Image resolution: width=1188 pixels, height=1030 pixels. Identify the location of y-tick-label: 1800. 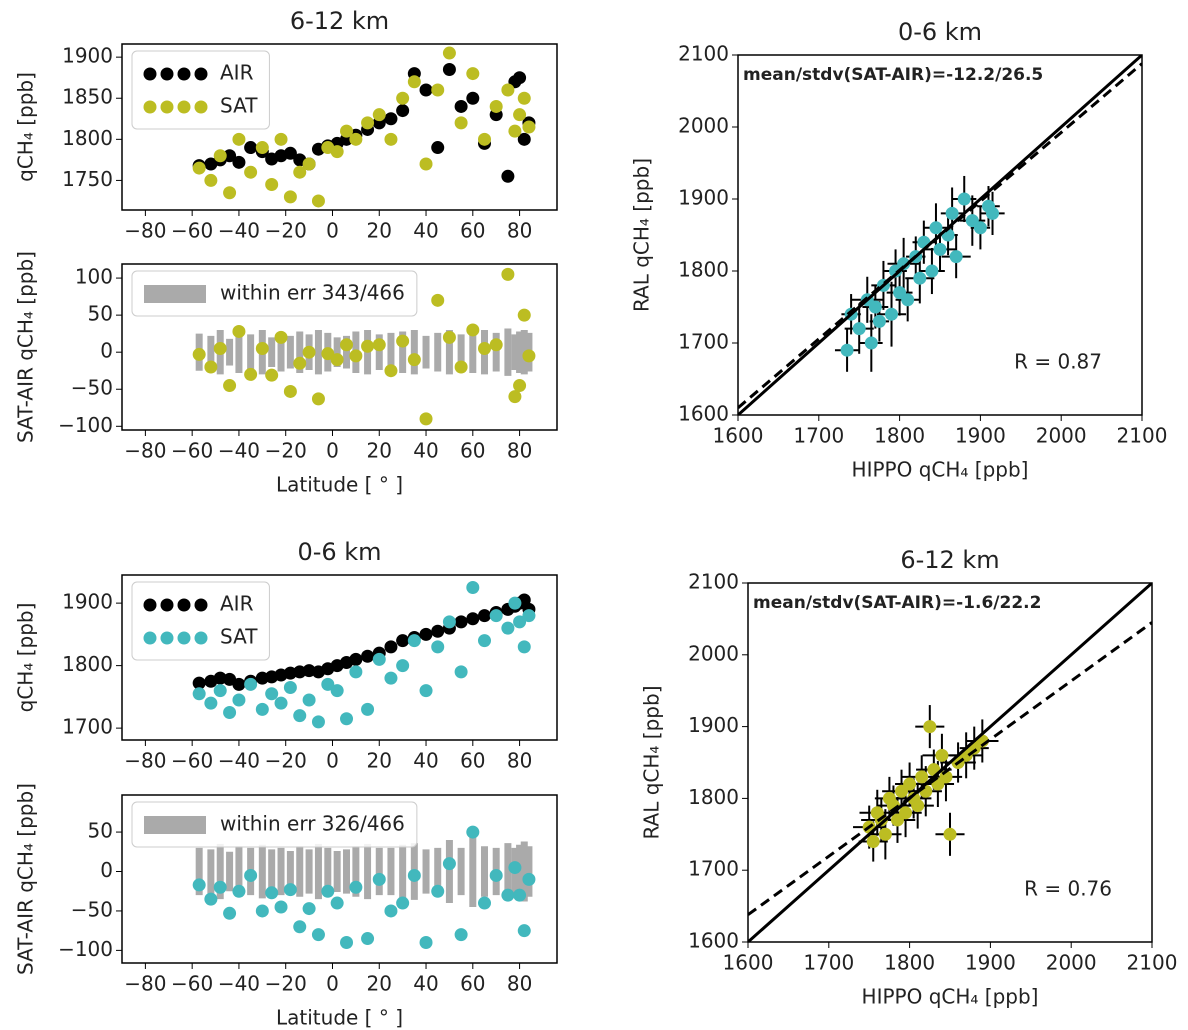
(713, 797).